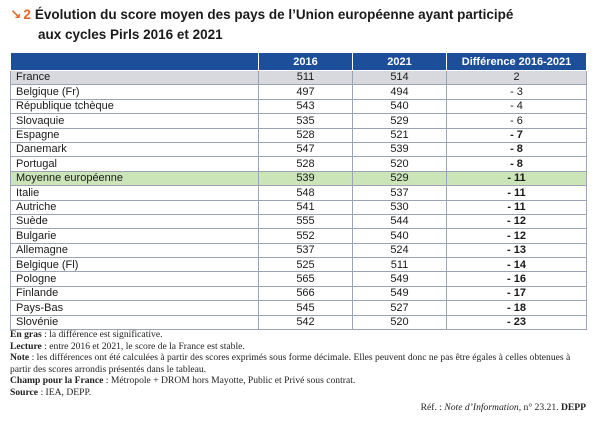  Describe the element at coordinates (399, 92) in the screenshot. I see `score-2021-cell: 494` at that location.